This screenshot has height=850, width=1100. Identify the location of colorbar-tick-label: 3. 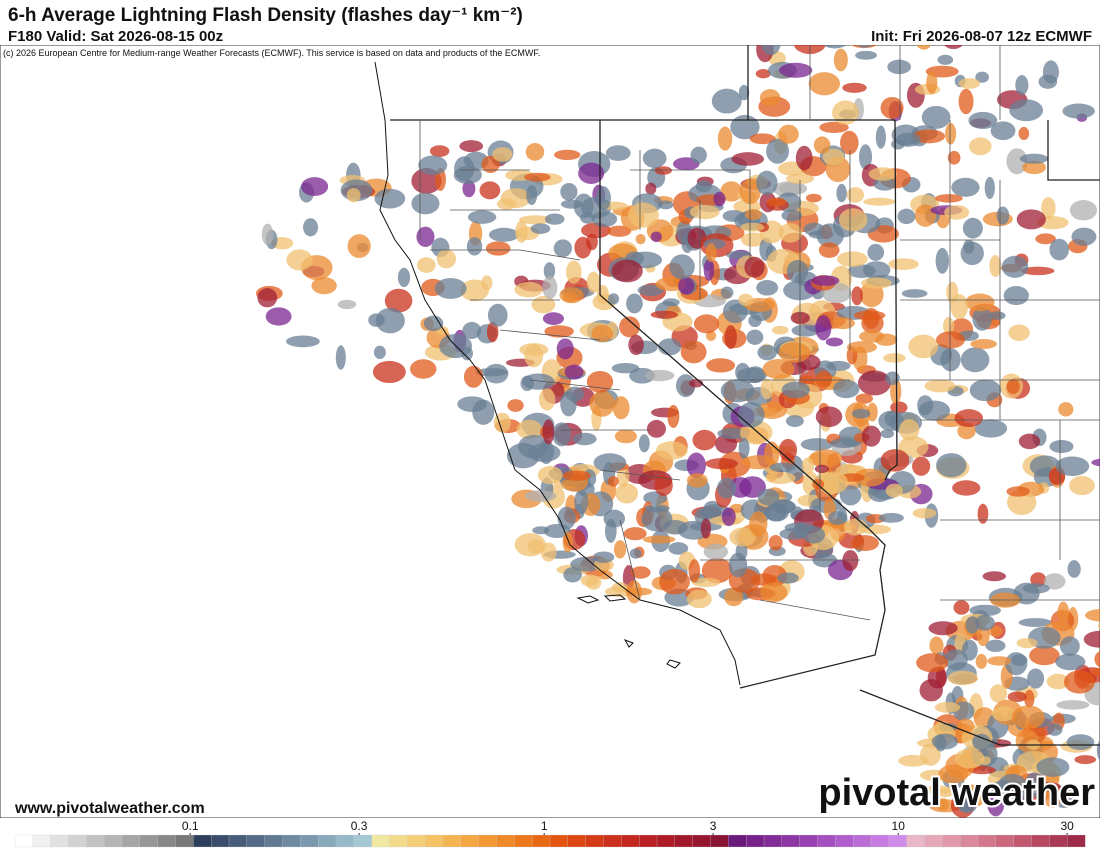
(713, 826).